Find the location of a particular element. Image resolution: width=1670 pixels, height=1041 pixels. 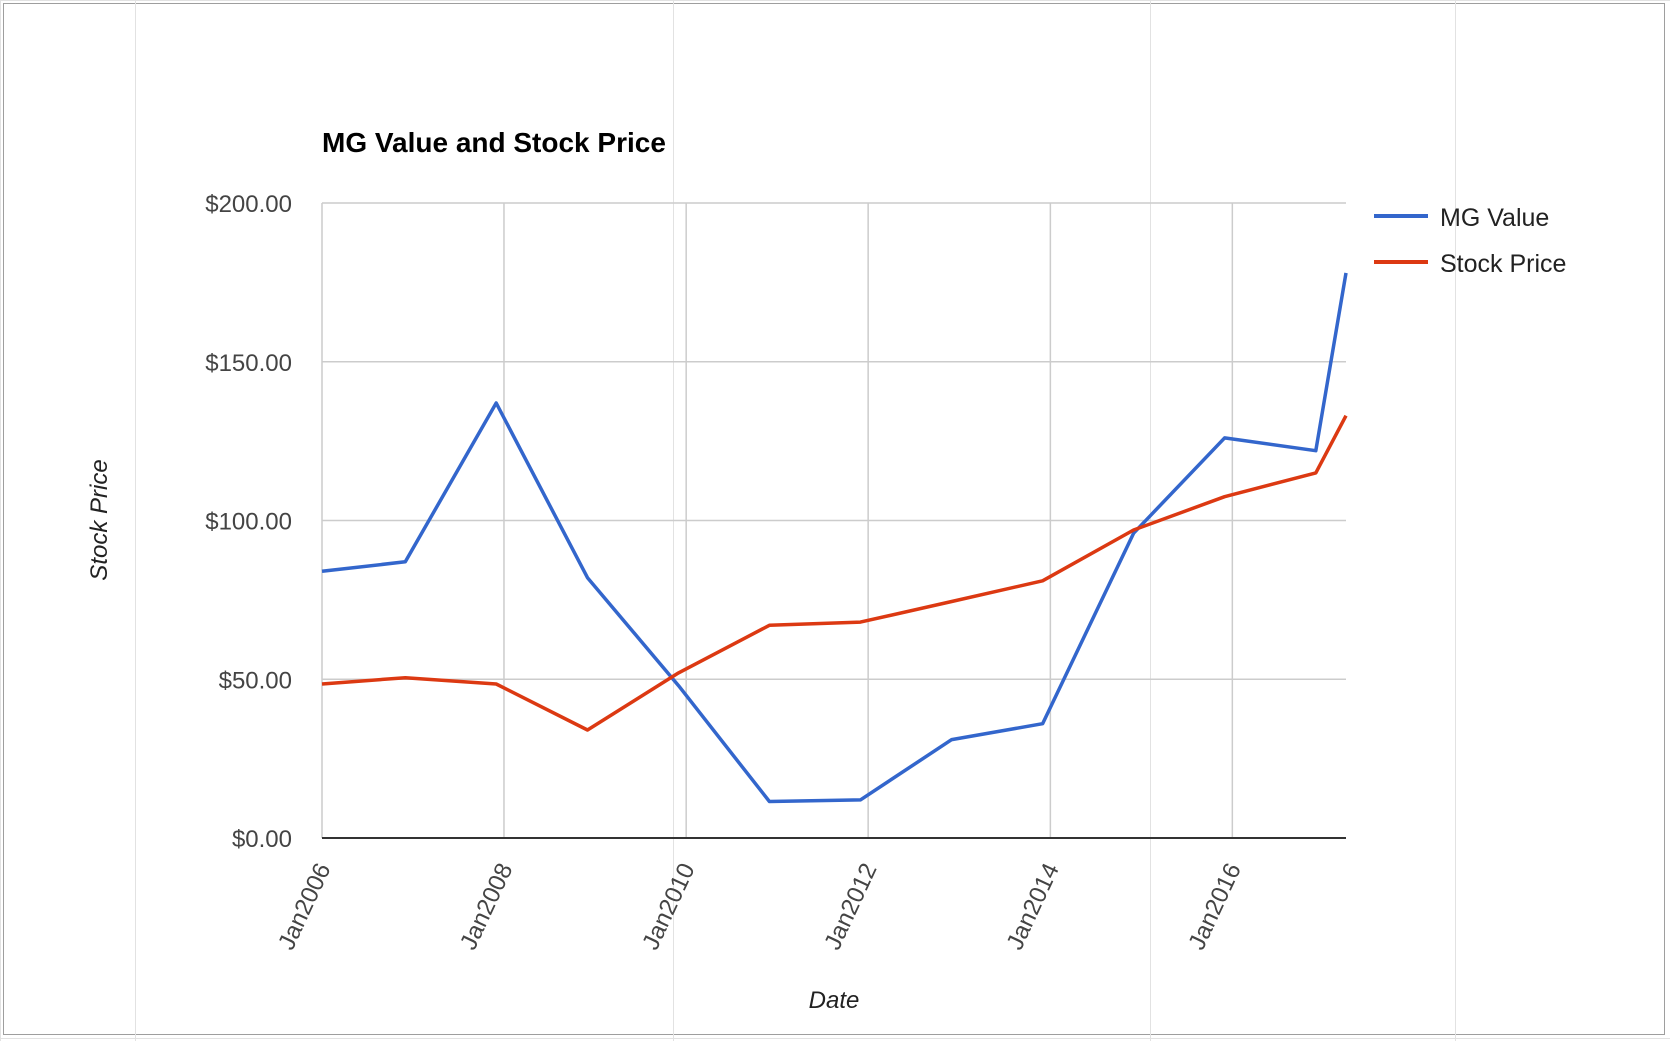

x-tick-label: Jan2012 is located at coordinates (850, 906).